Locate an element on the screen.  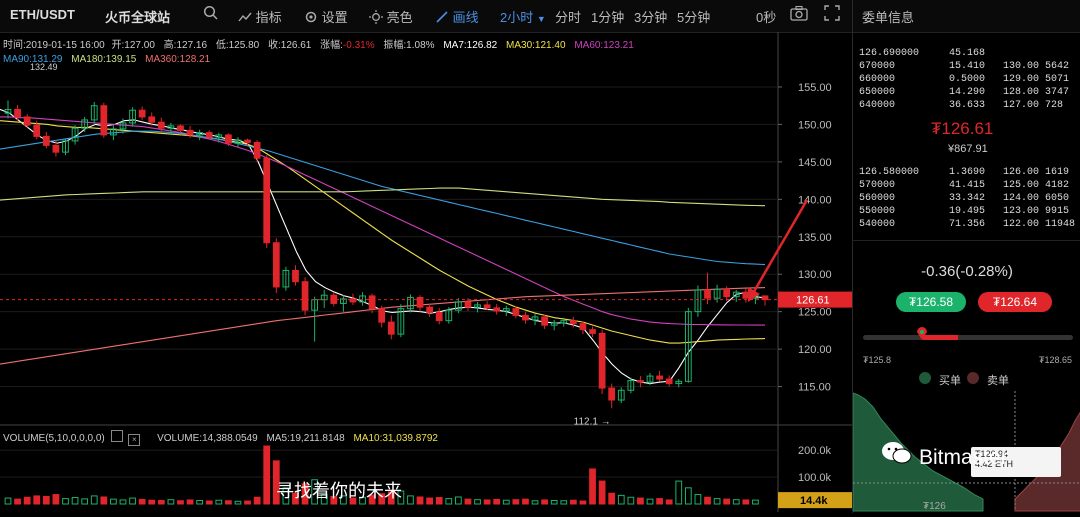
theme-button: 亮色 is located at coordinates (391, 16).